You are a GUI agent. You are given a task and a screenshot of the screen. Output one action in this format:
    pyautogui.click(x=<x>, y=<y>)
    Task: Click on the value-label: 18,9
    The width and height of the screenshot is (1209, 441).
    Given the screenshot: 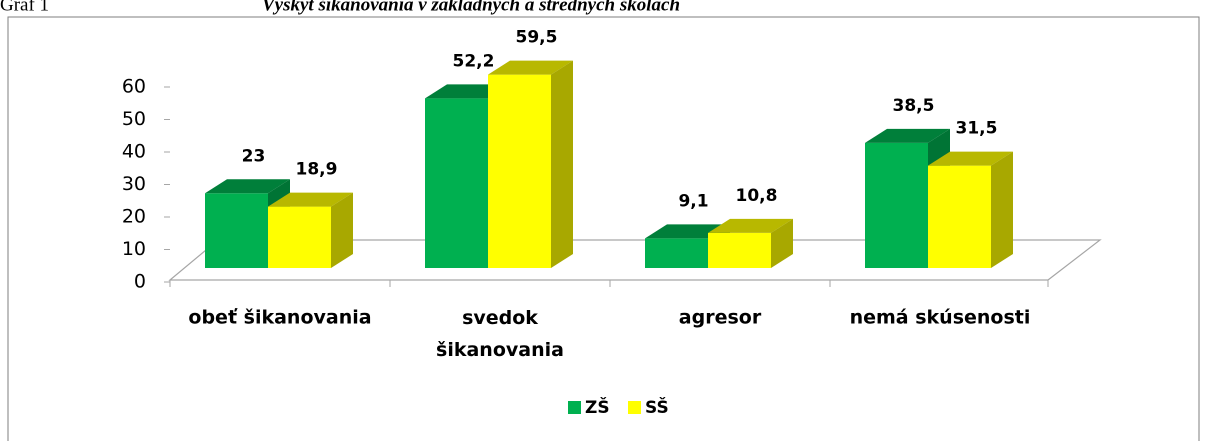 What is the action you would take?
    pyautogui.click(x=317, y=170)
    